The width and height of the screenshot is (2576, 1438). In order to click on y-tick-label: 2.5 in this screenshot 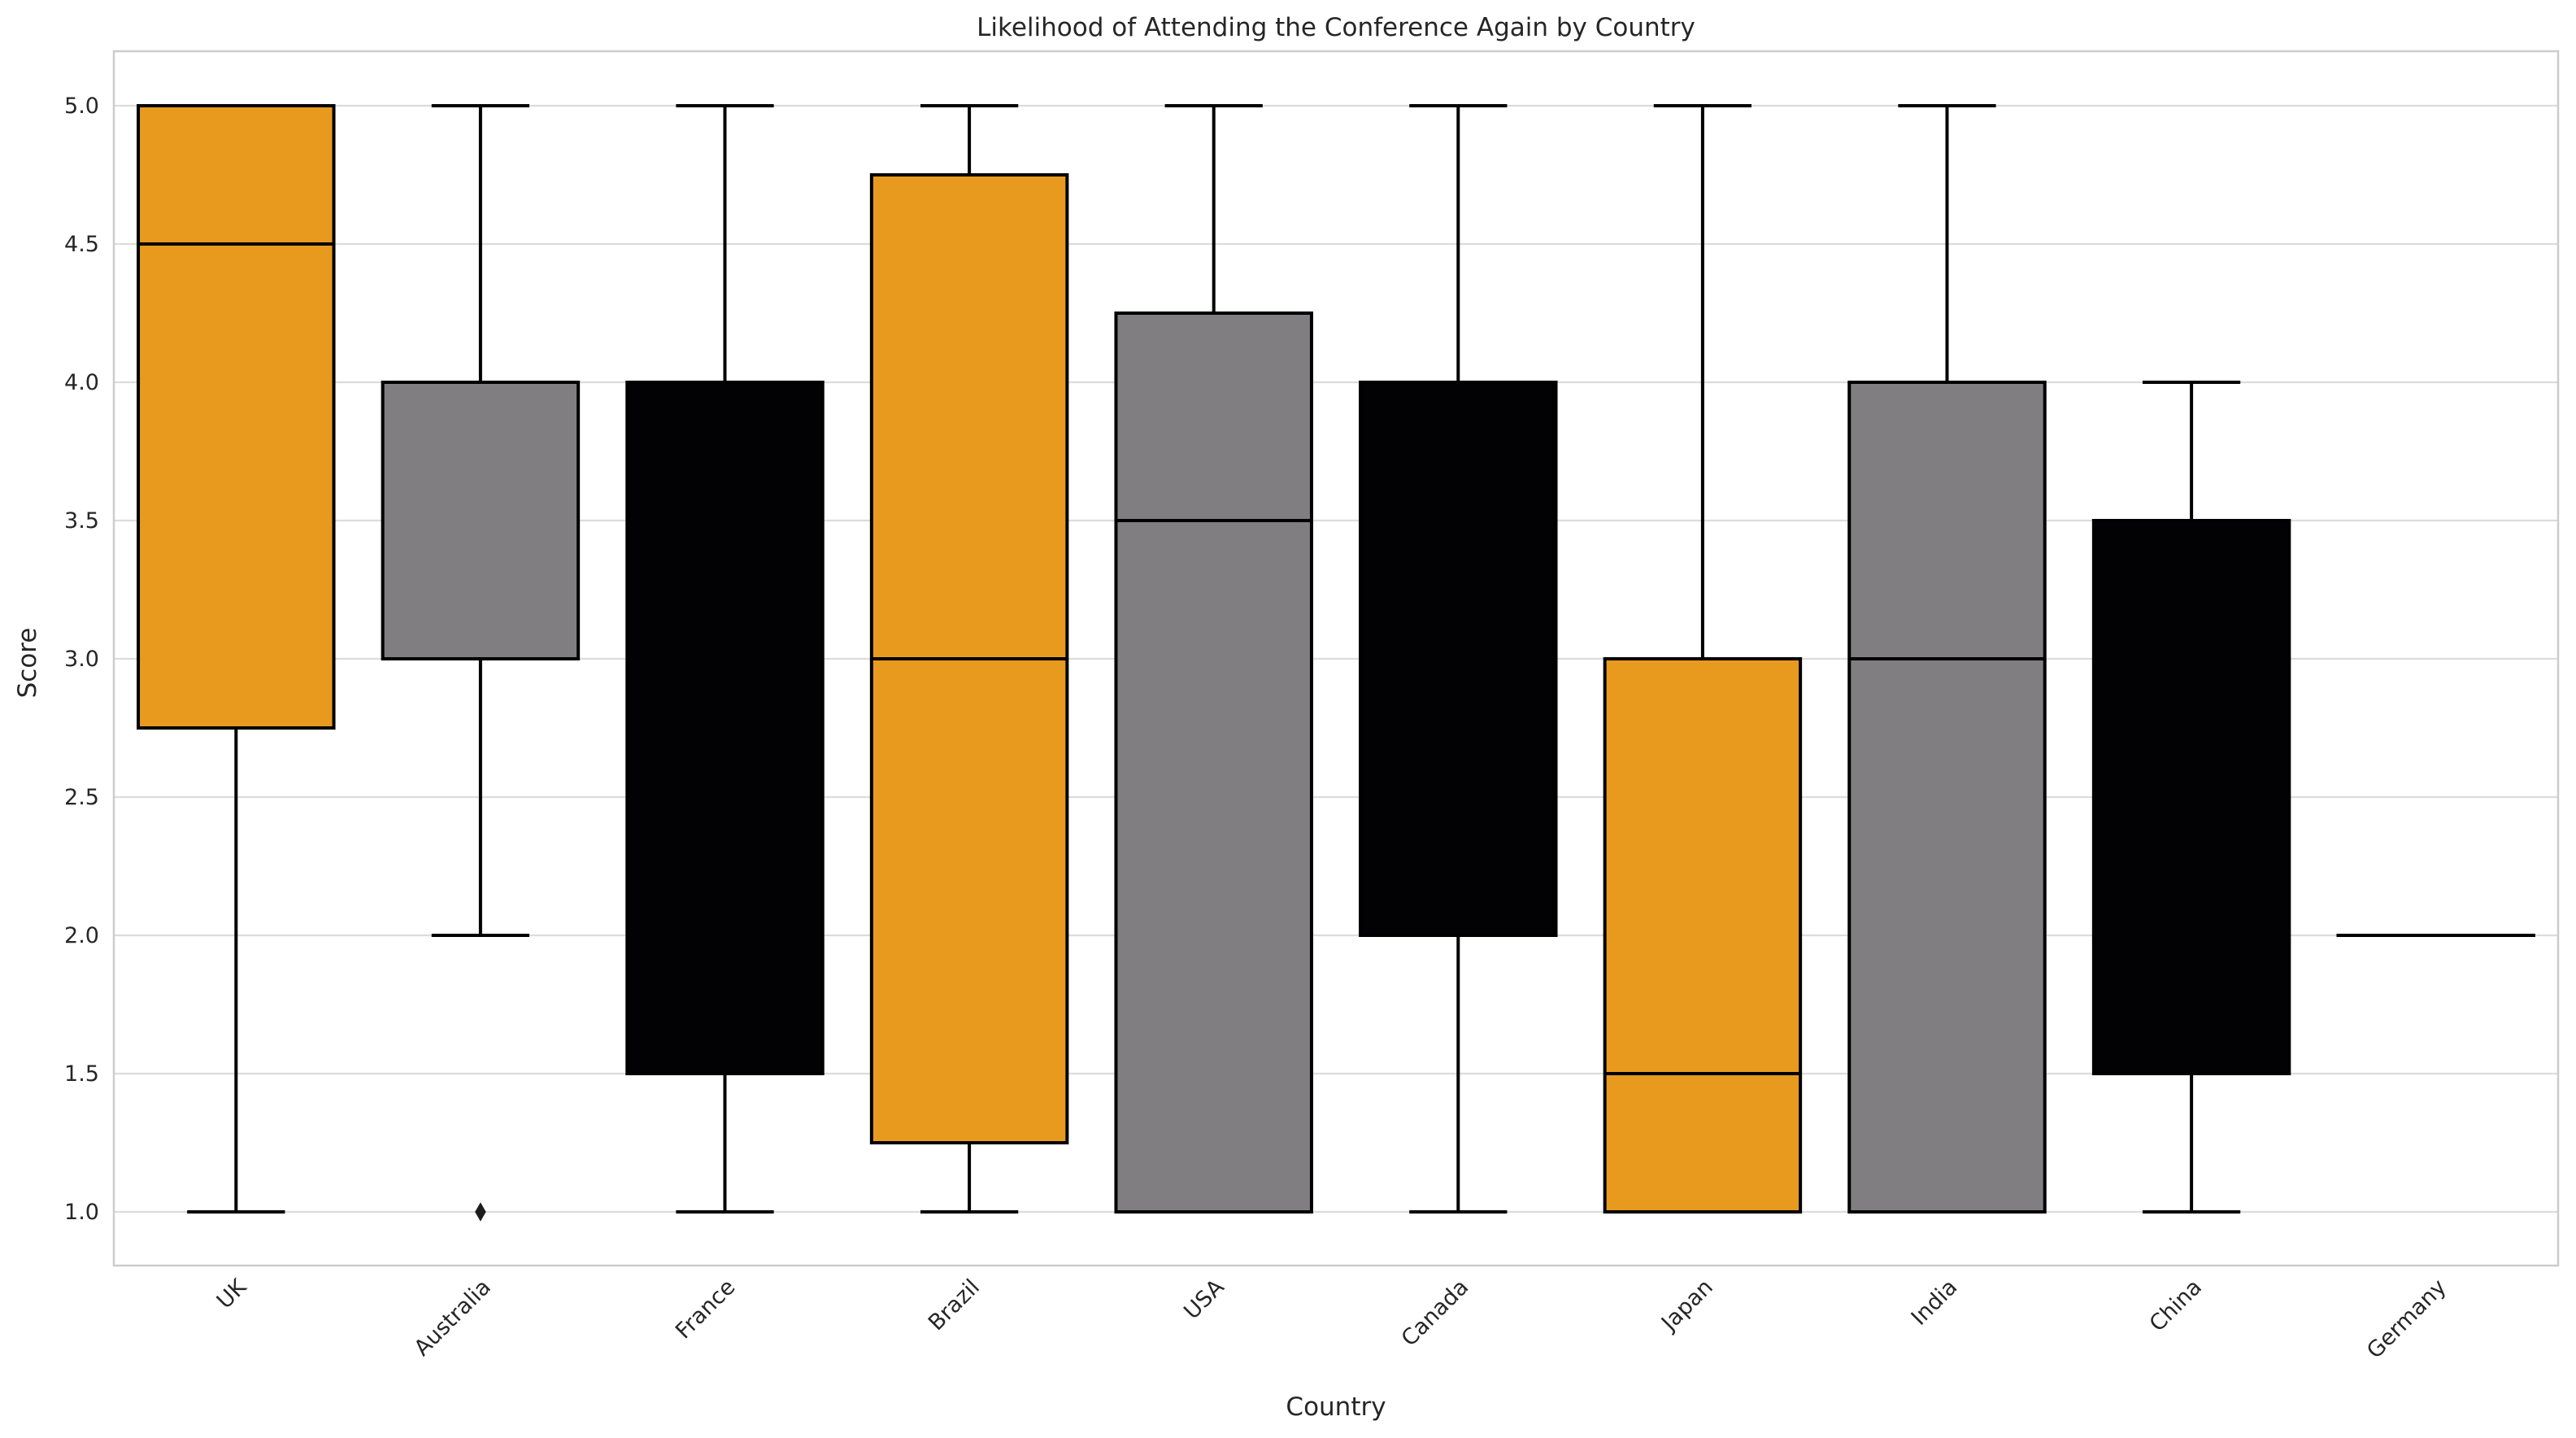, I will do `click(81, 798)`.